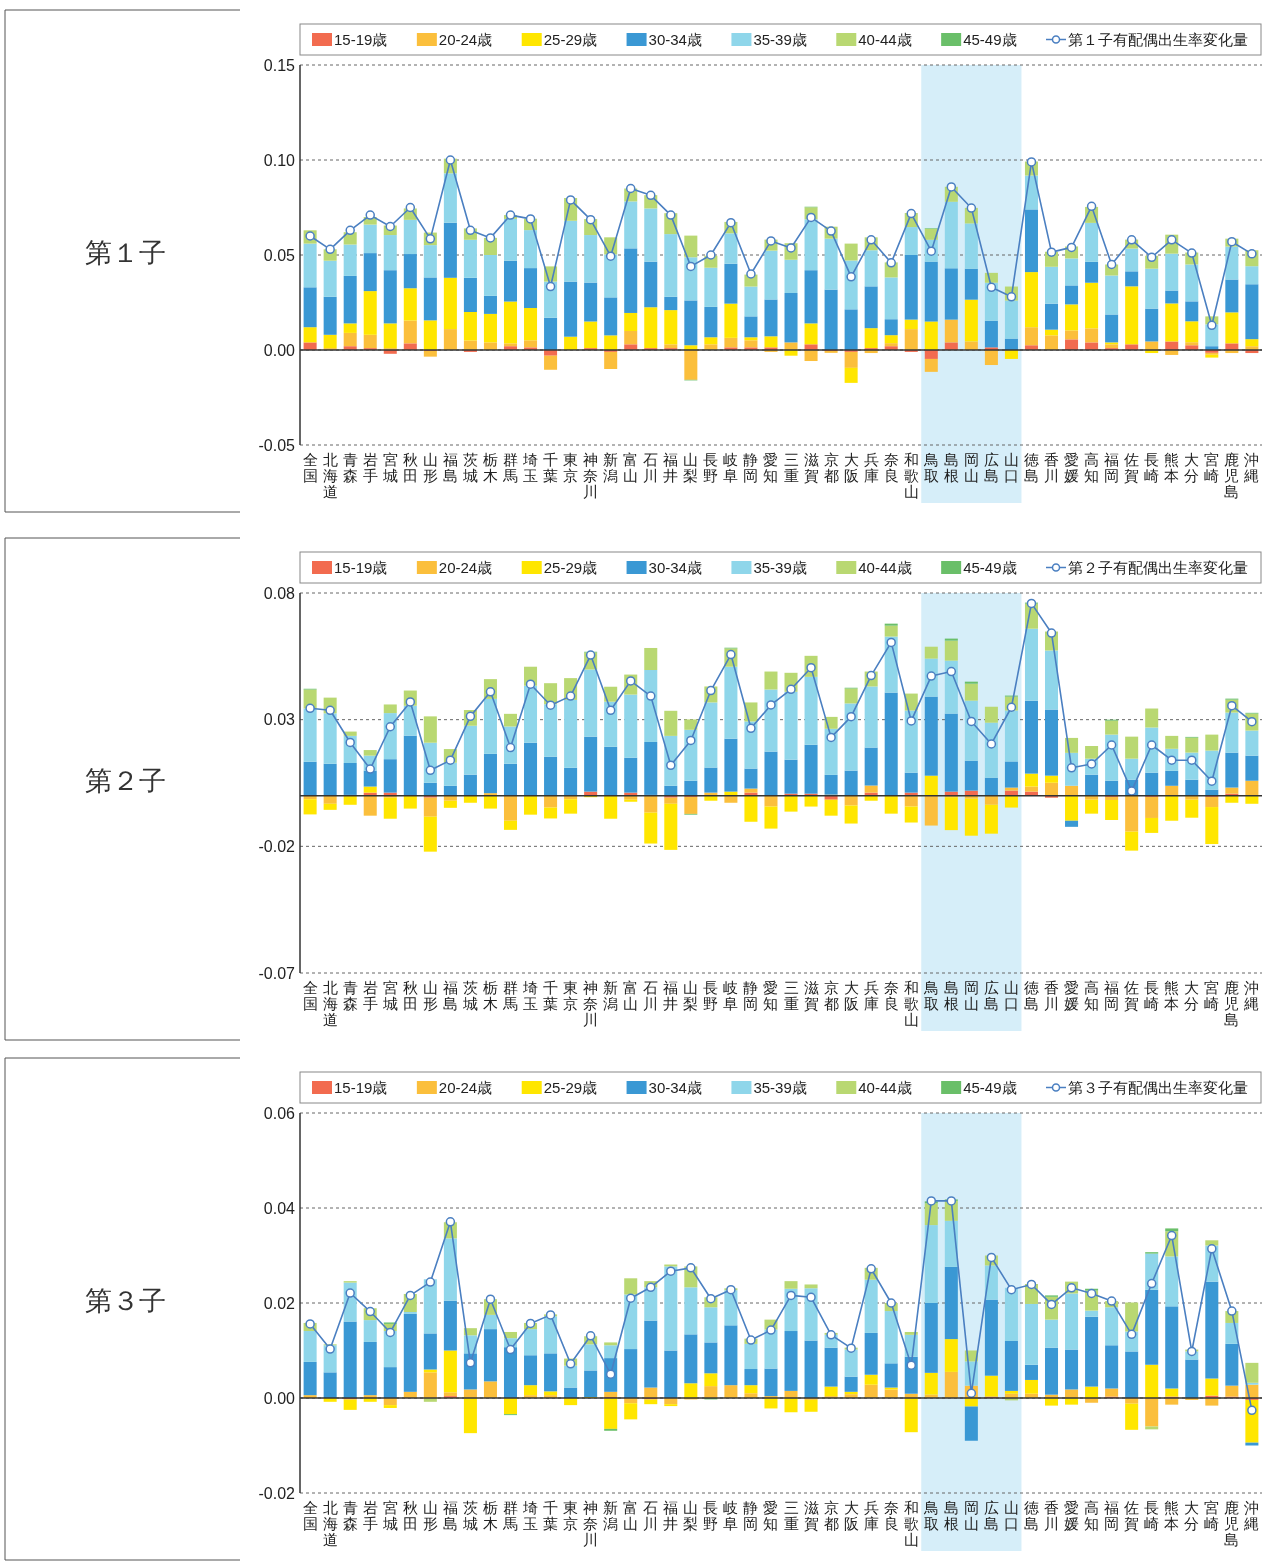  Describe the element at coordinates (1251, 995) in the screenshot. I see `x-tick-label: 沖縄` at that location.